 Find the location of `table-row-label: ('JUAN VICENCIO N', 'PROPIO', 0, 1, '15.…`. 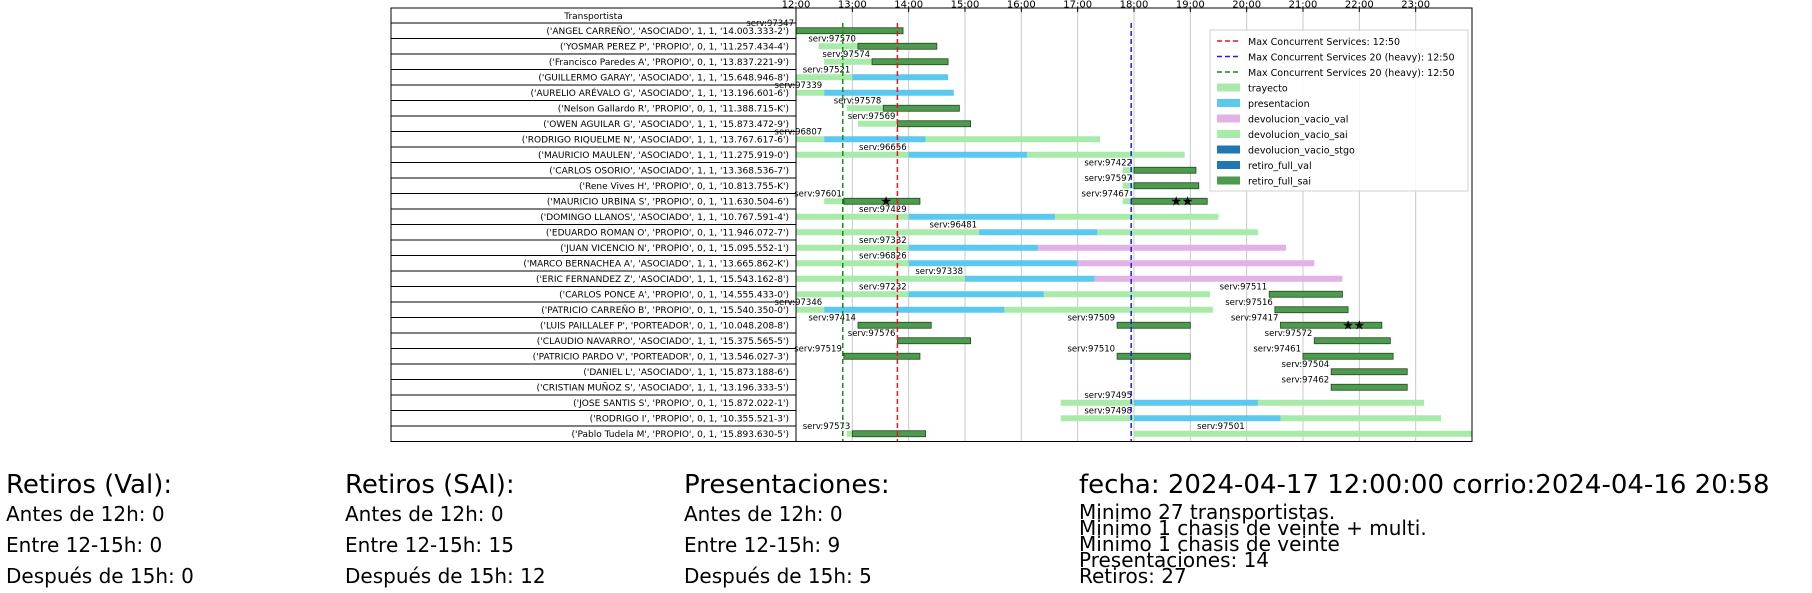

table-row-label: ('JUAN VICENCIO N', 'PROPIO', 0, 1, '15.… is located at coordinates (674, 249).